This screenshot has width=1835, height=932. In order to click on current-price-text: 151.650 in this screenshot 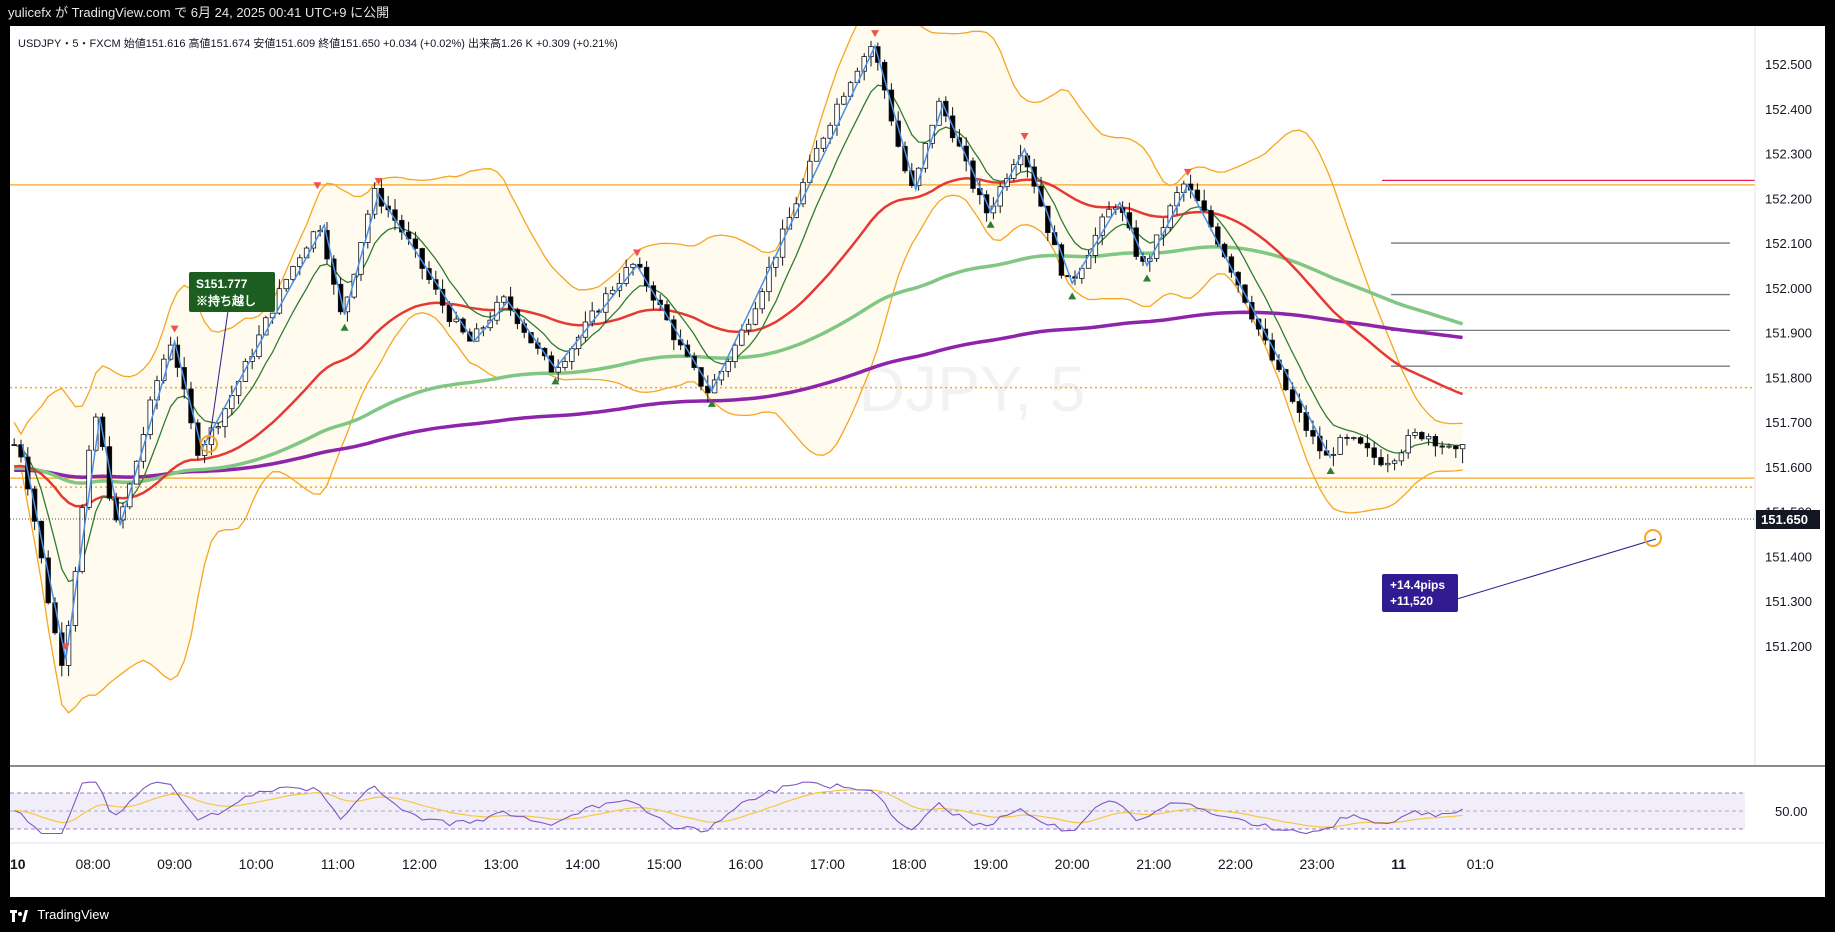, I will do `click(1784, 519)`.